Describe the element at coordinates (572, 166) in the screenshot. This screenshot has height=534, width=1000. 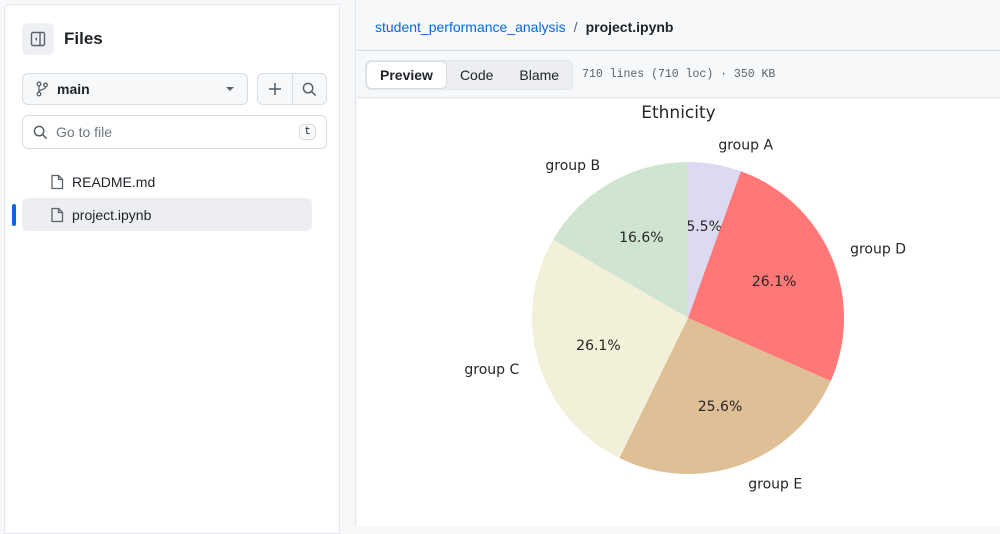
I see `pie-category-label: group B` at that location.